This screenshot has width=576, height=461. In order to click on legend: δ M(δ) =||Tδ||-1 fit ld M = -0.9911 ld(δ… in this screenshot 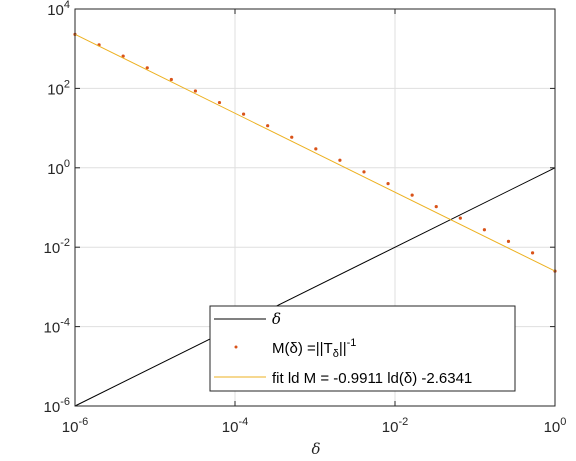, I will do `click(362, 348)`.